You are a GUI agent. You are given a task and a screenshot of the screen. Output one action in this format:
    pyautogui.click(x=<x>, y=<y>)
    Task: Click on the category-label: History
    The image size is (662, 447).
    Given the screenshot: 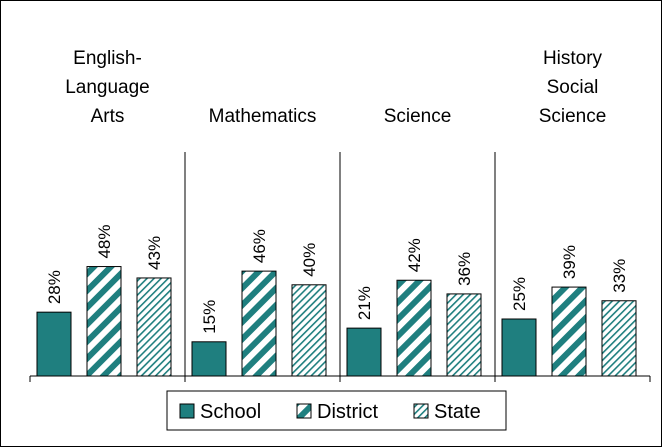 What is the action you would take?
    pyautogui.click(x=573, y=58)
    